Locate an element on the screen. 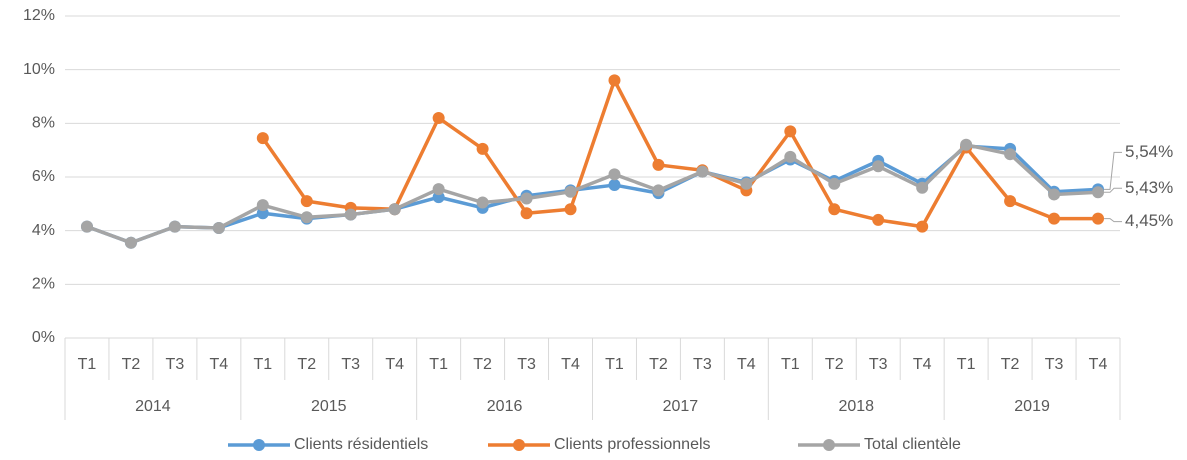 The image size is (1187, 460). y-tick-label: 4% is located at coordinates (43, 230).